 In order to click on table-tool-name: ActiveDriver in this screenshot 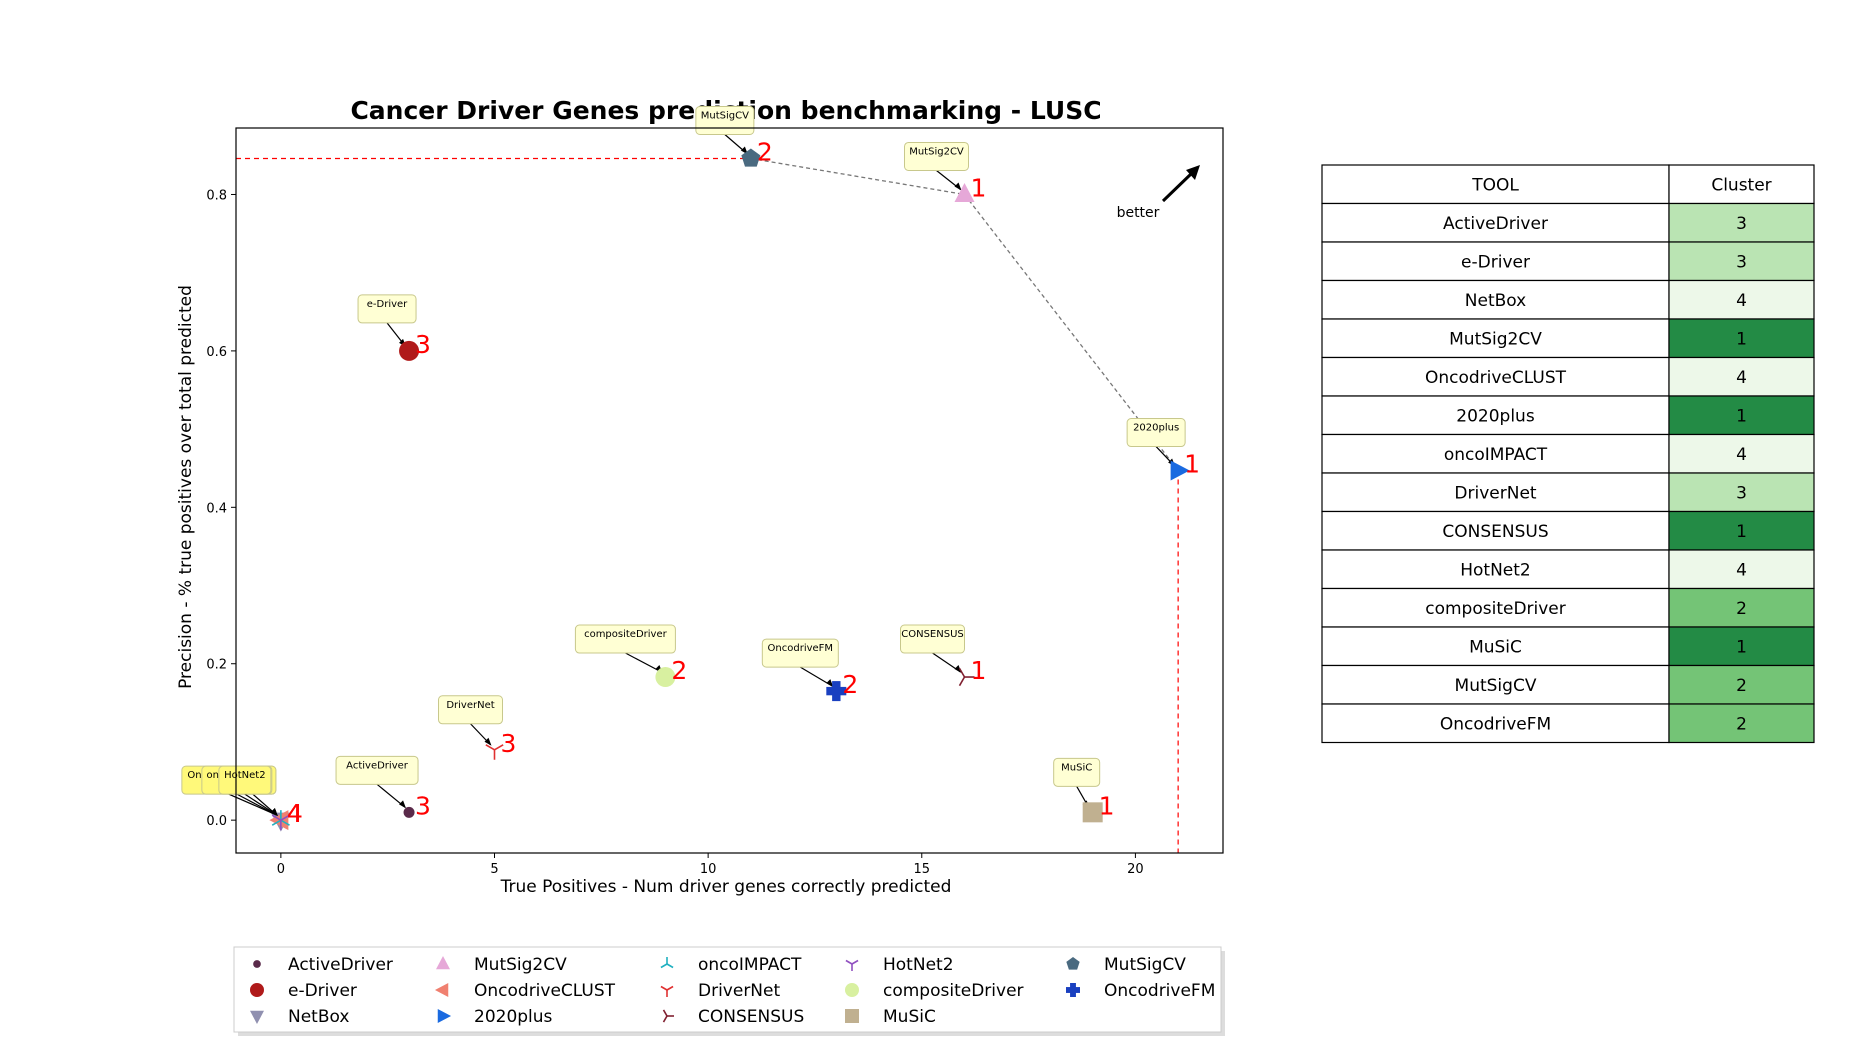, I will do `click(1495, 224)`.